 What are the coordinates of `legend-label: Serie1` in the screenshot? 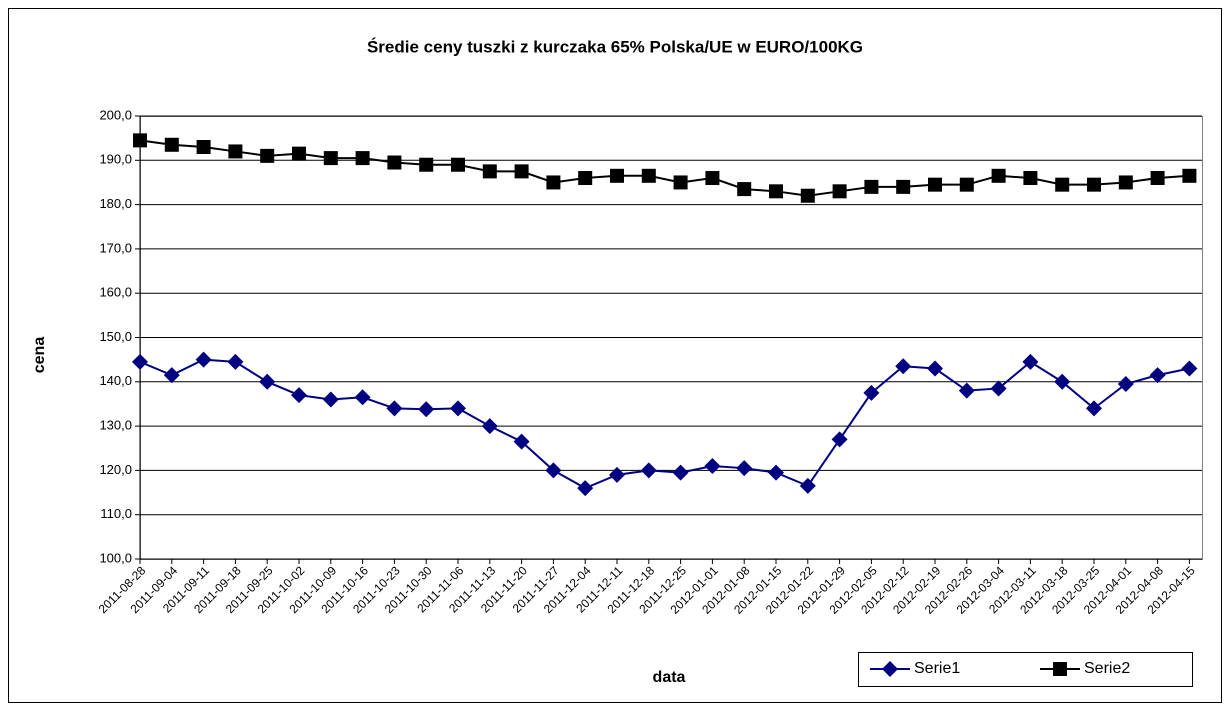 It's located at (937, 668).